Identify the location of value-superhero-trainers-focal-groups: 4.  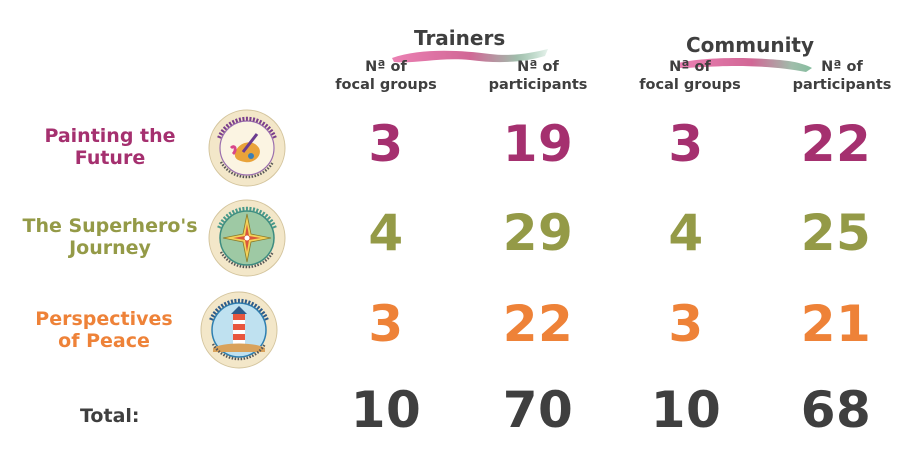
(386, 233).